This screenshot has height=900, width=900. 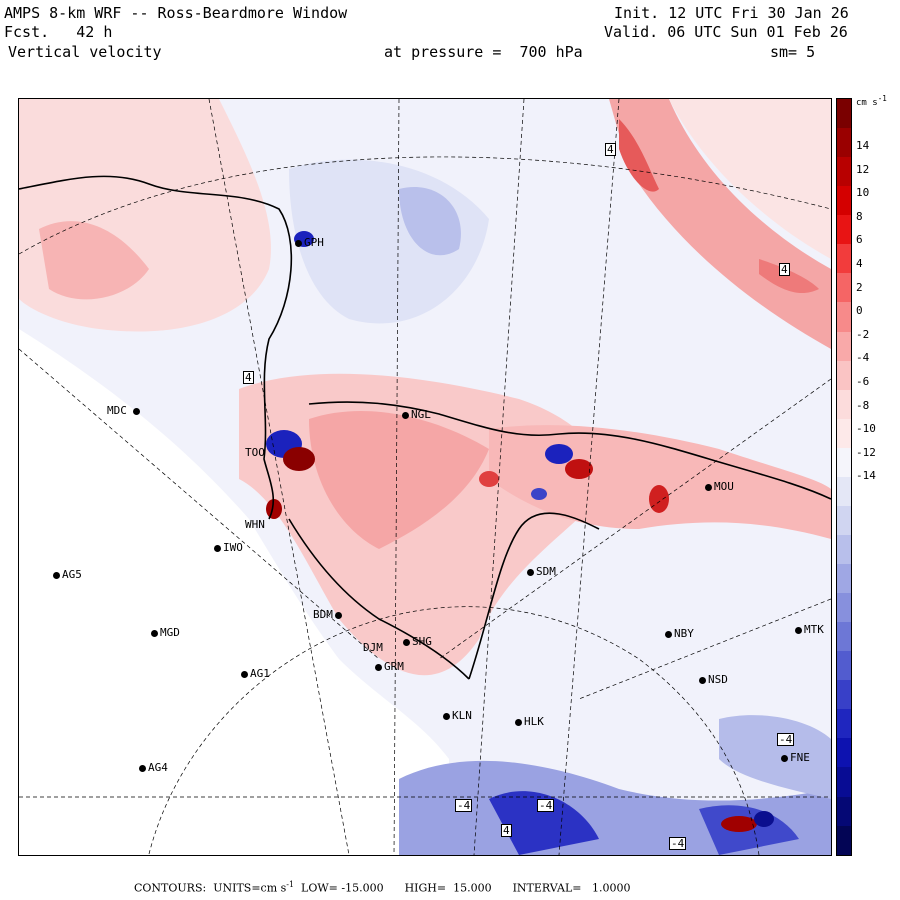 I want to click on colorbar-tick-label: 2, so click(x=859, y=287).